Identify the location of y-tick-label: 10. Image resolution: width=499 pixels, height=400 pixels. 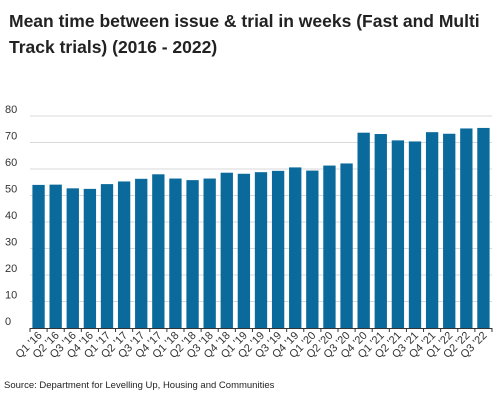
(11, 296).